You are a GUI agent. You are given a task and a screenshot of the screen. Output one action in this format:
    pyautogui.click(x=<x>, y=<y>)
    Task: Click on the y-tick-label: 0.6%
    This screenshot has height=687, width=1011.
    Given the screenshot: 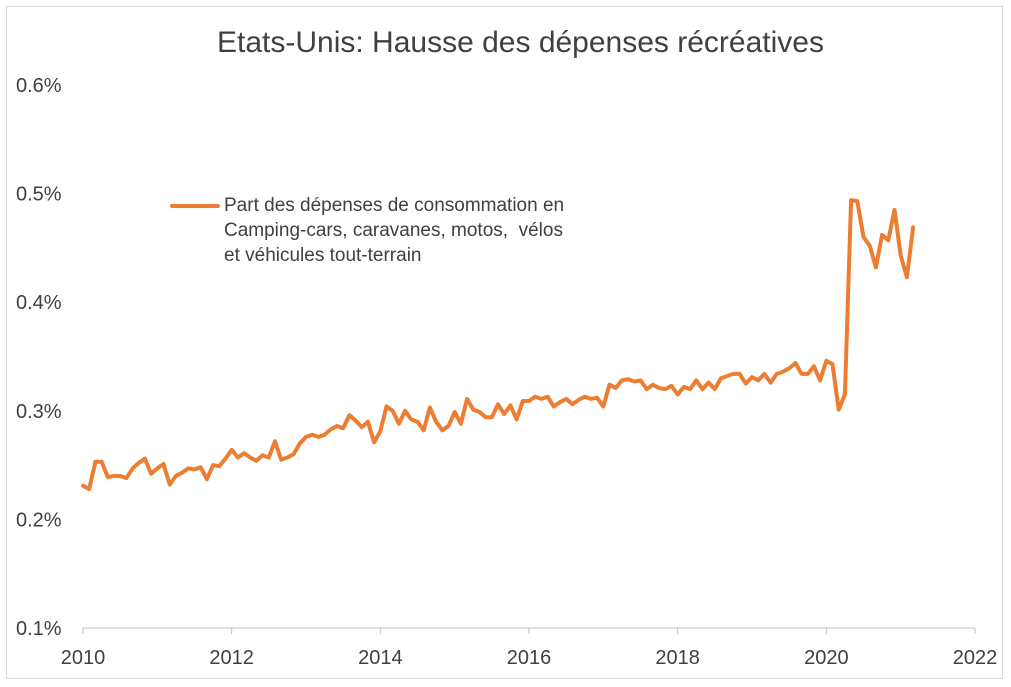 What is the action you would take?
    pyautogui.click(x=39, y=86)
    